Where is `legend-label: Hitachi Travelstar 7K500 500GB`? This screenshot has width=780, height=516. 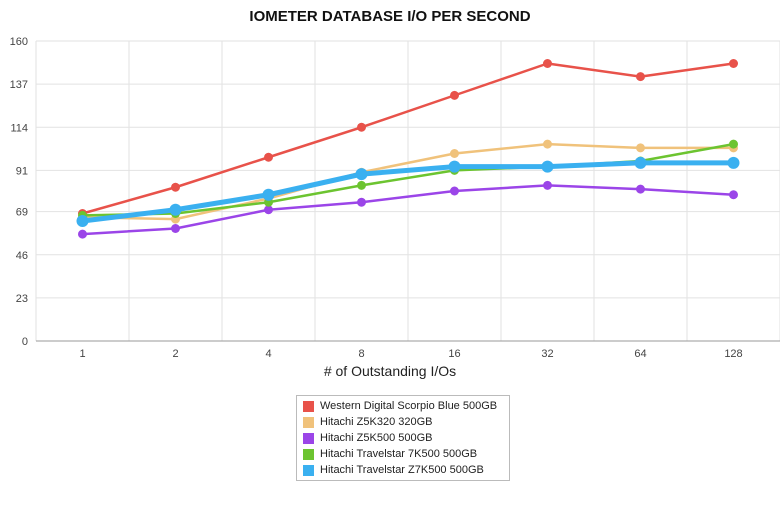
legend-label: Hitachi Travelstar 7K500 500GB is located at coordinates (399, 454).